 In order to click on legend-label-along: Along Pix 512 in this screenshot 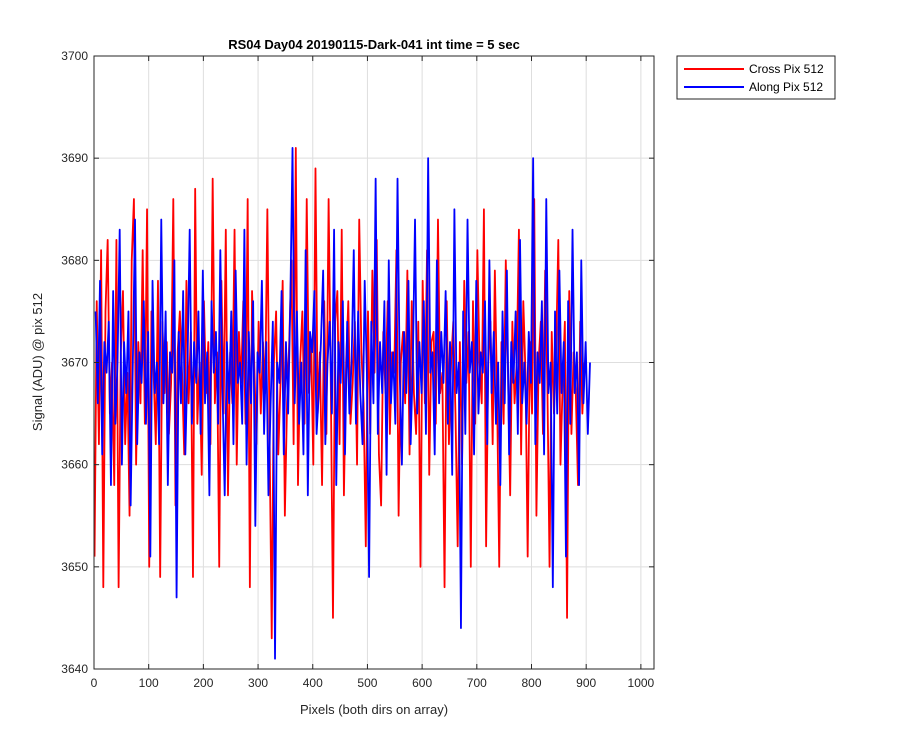, I will do `click(786, 87)`.